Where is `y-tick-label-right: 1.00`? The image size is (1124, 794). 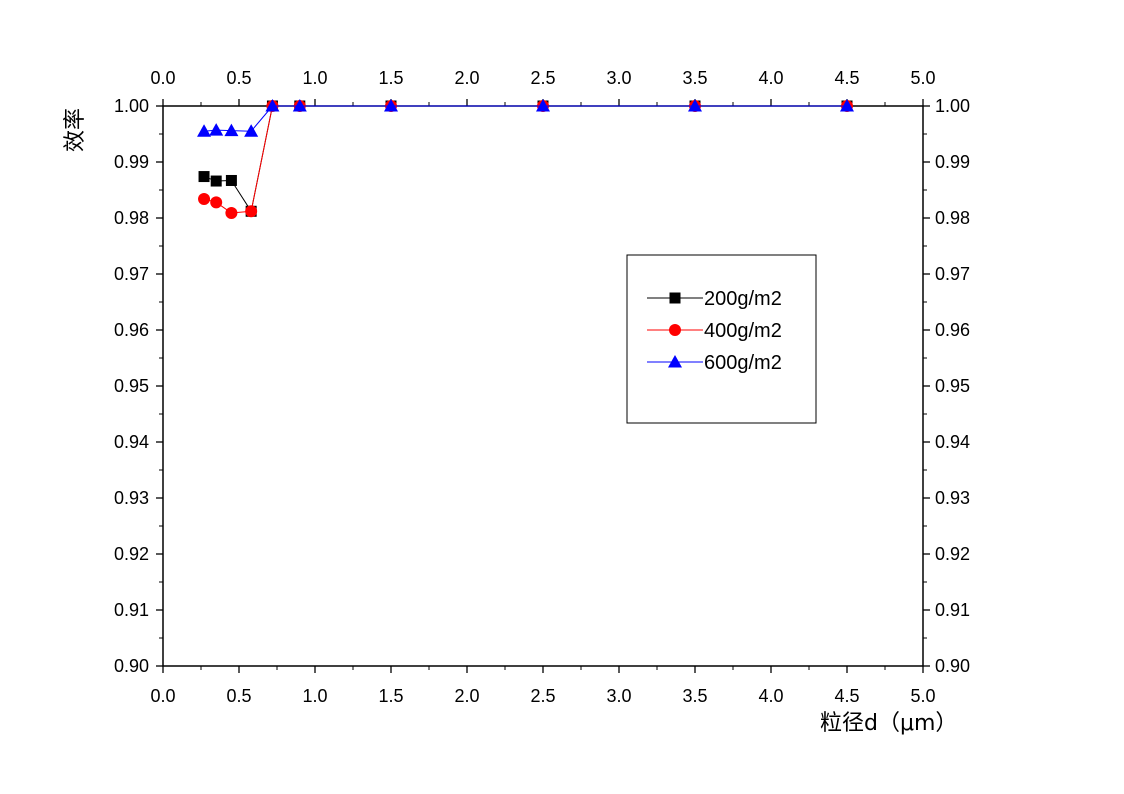
y-tick-label-right: 1.00 is located at coordinates (952, 106).